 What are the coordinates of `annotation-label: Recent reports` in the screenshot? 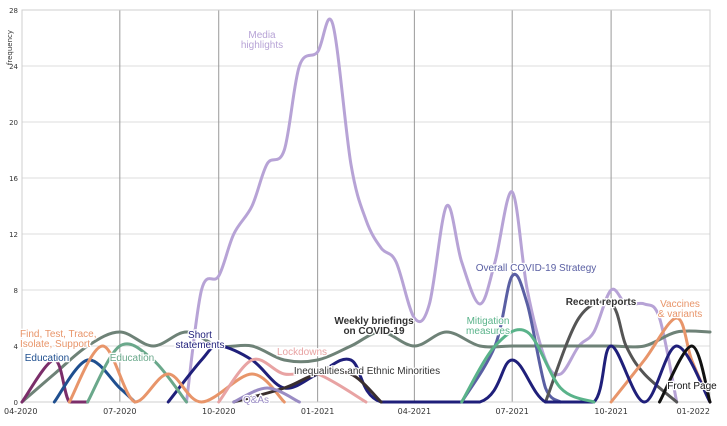 It's located at (601, 302).